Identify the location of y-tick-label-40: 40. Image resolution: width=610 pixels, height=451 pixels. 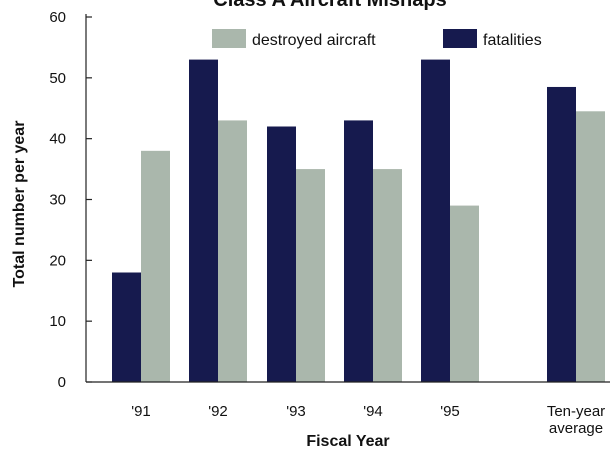
(57, 139).